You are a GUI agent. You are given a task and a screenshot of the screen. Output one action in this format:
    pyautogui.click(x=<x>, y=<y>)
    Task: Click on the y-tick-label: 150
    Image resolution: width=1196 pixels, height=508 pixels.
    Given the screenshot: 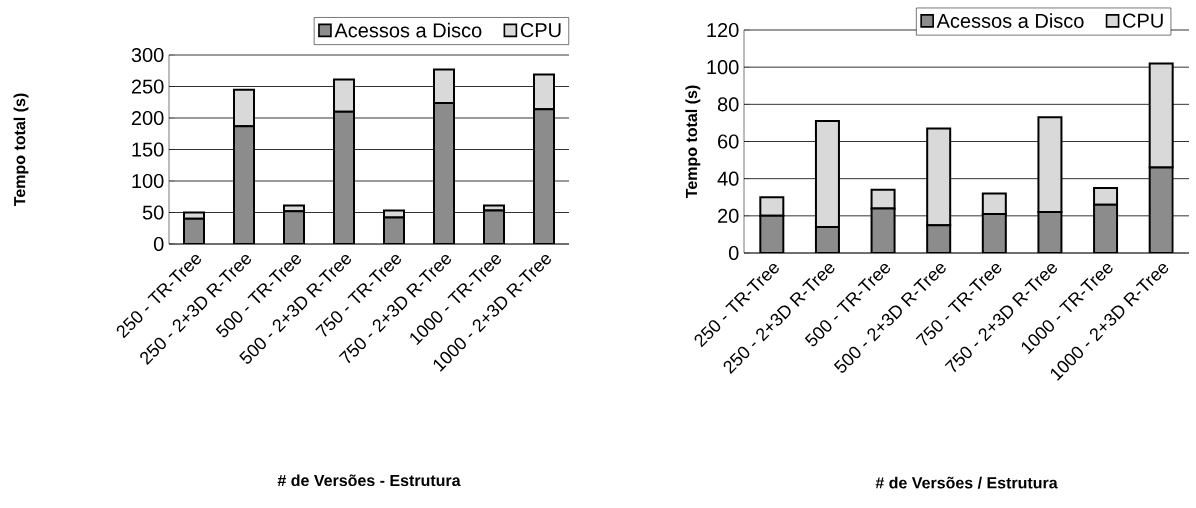 What is the action you would take?
    pyautogui.click(x=148, y=149)
    